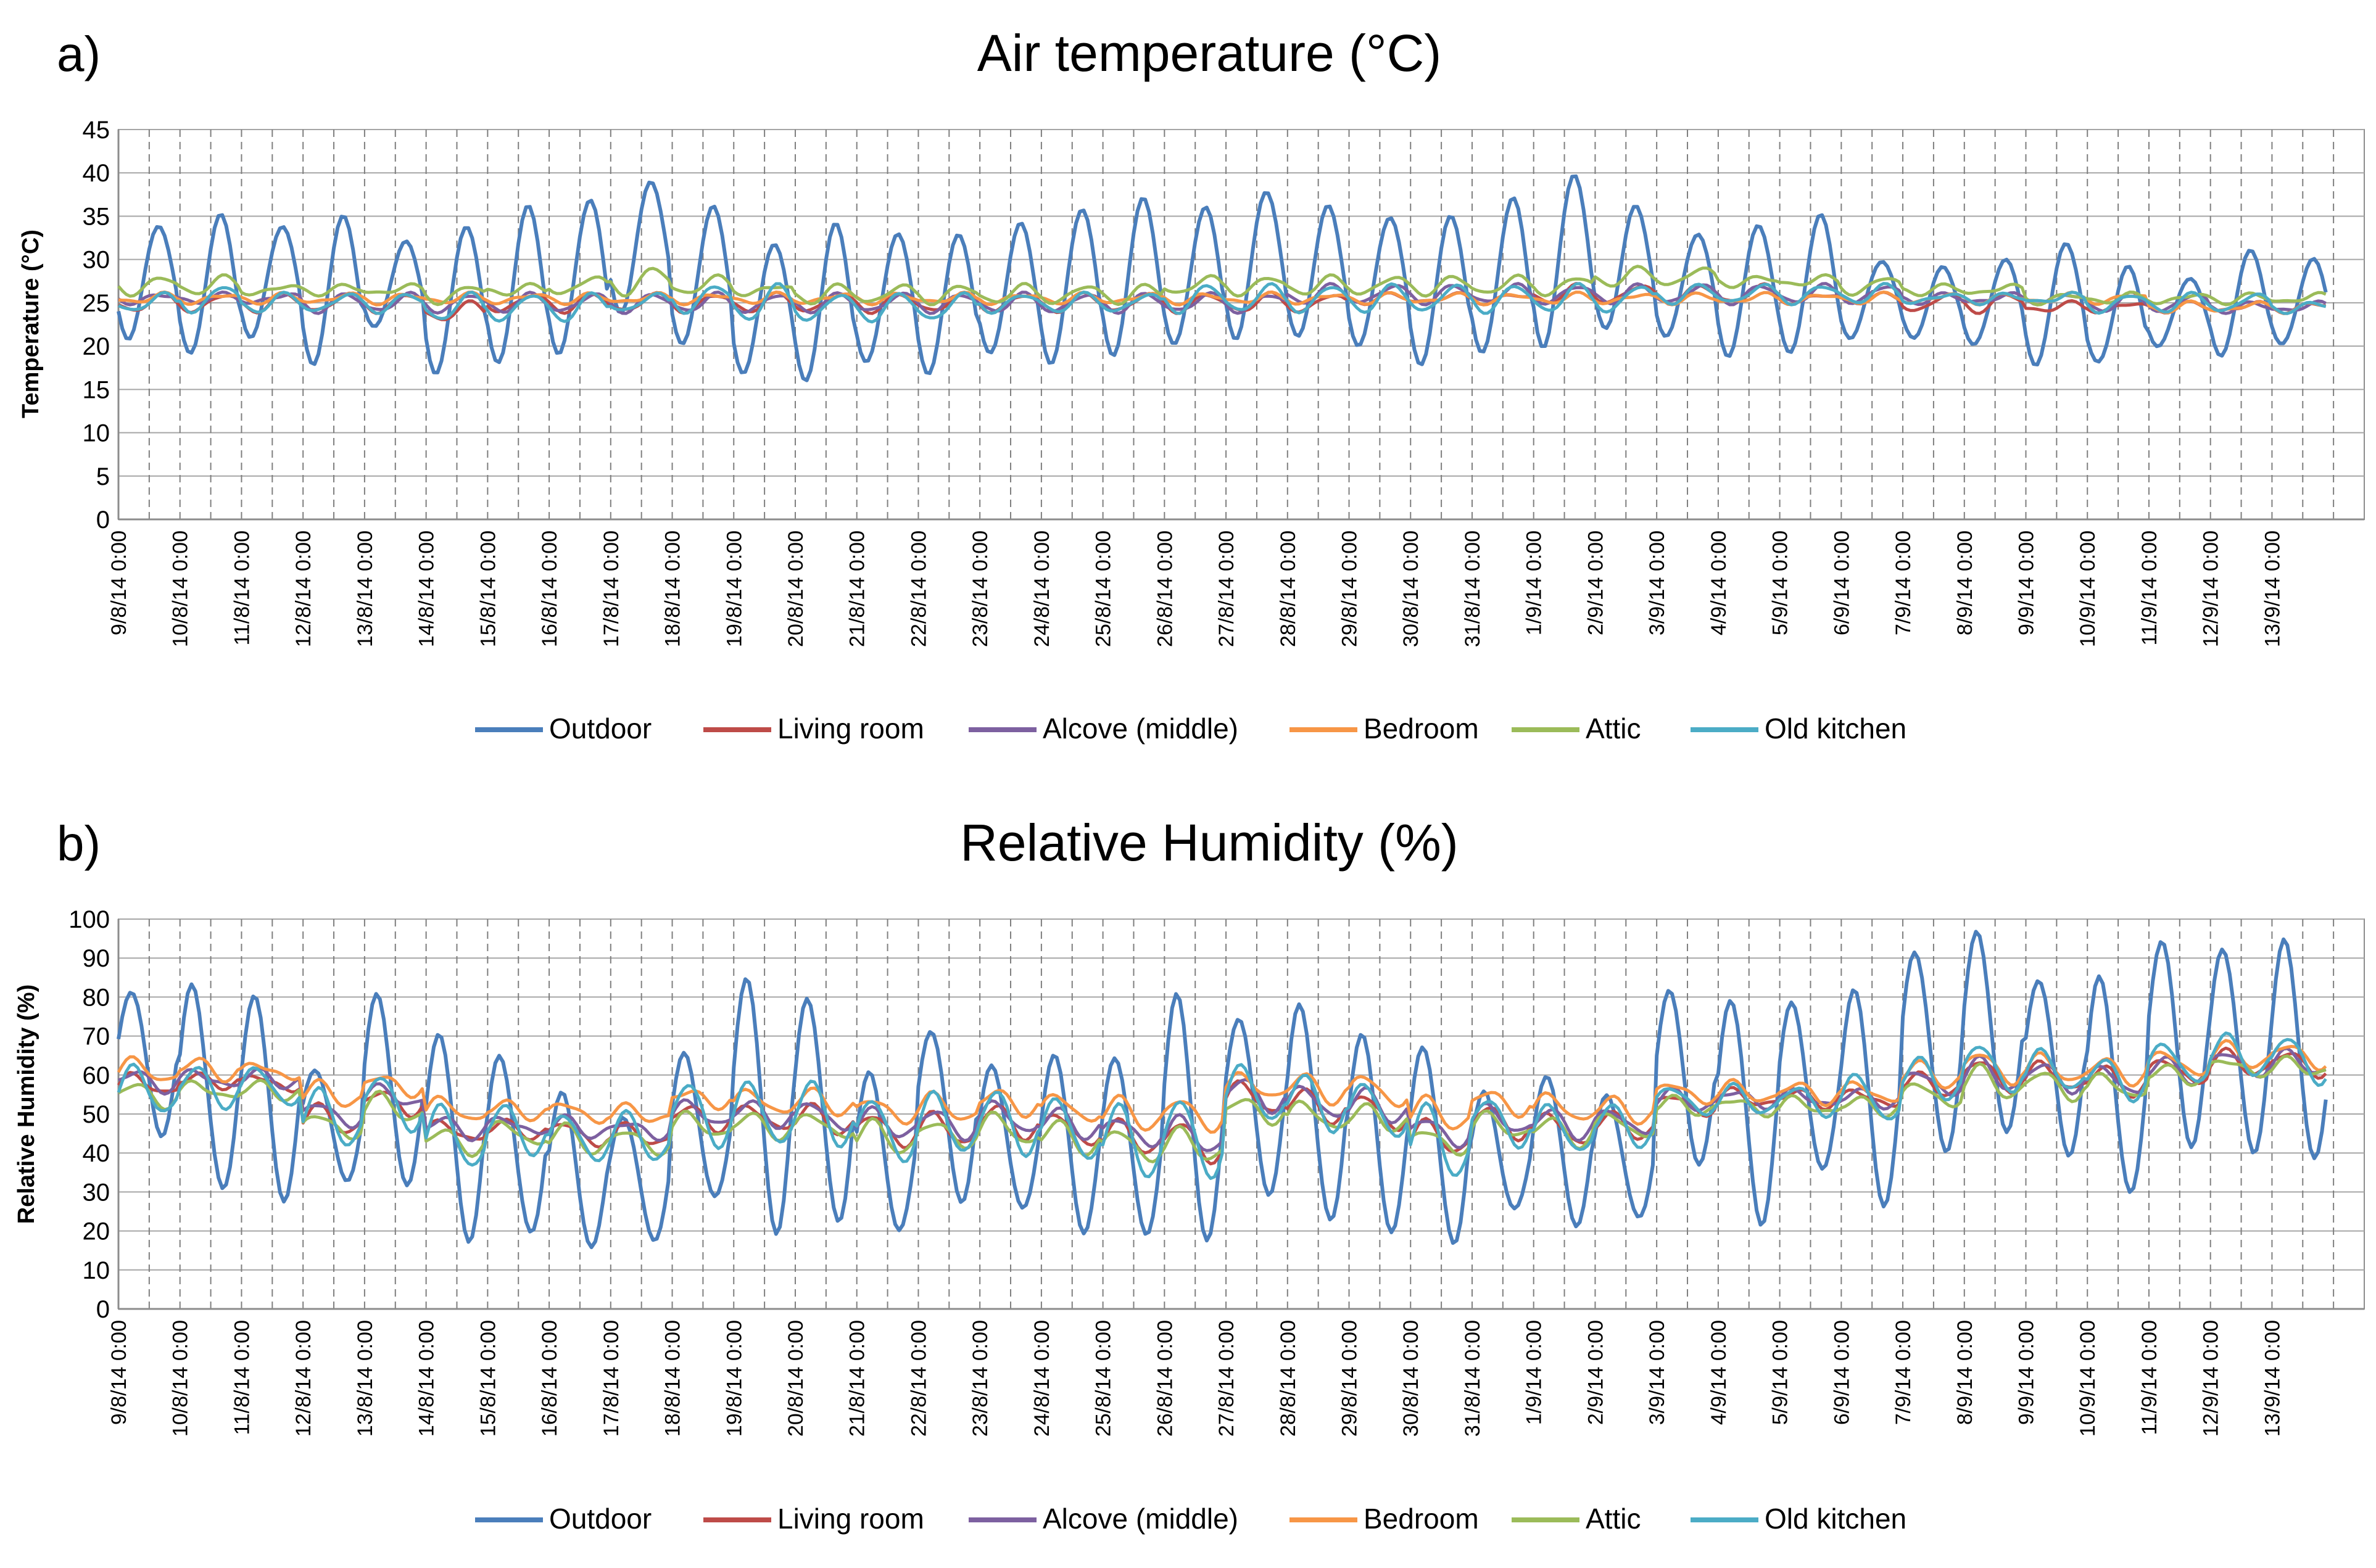 The height and width of the screenshot is (1568, 2376). What do you see at coordinates (97, 1036) in the screenshot?
I see `humidity-y-tick-label: 70` at bounding box center [97, 1036].